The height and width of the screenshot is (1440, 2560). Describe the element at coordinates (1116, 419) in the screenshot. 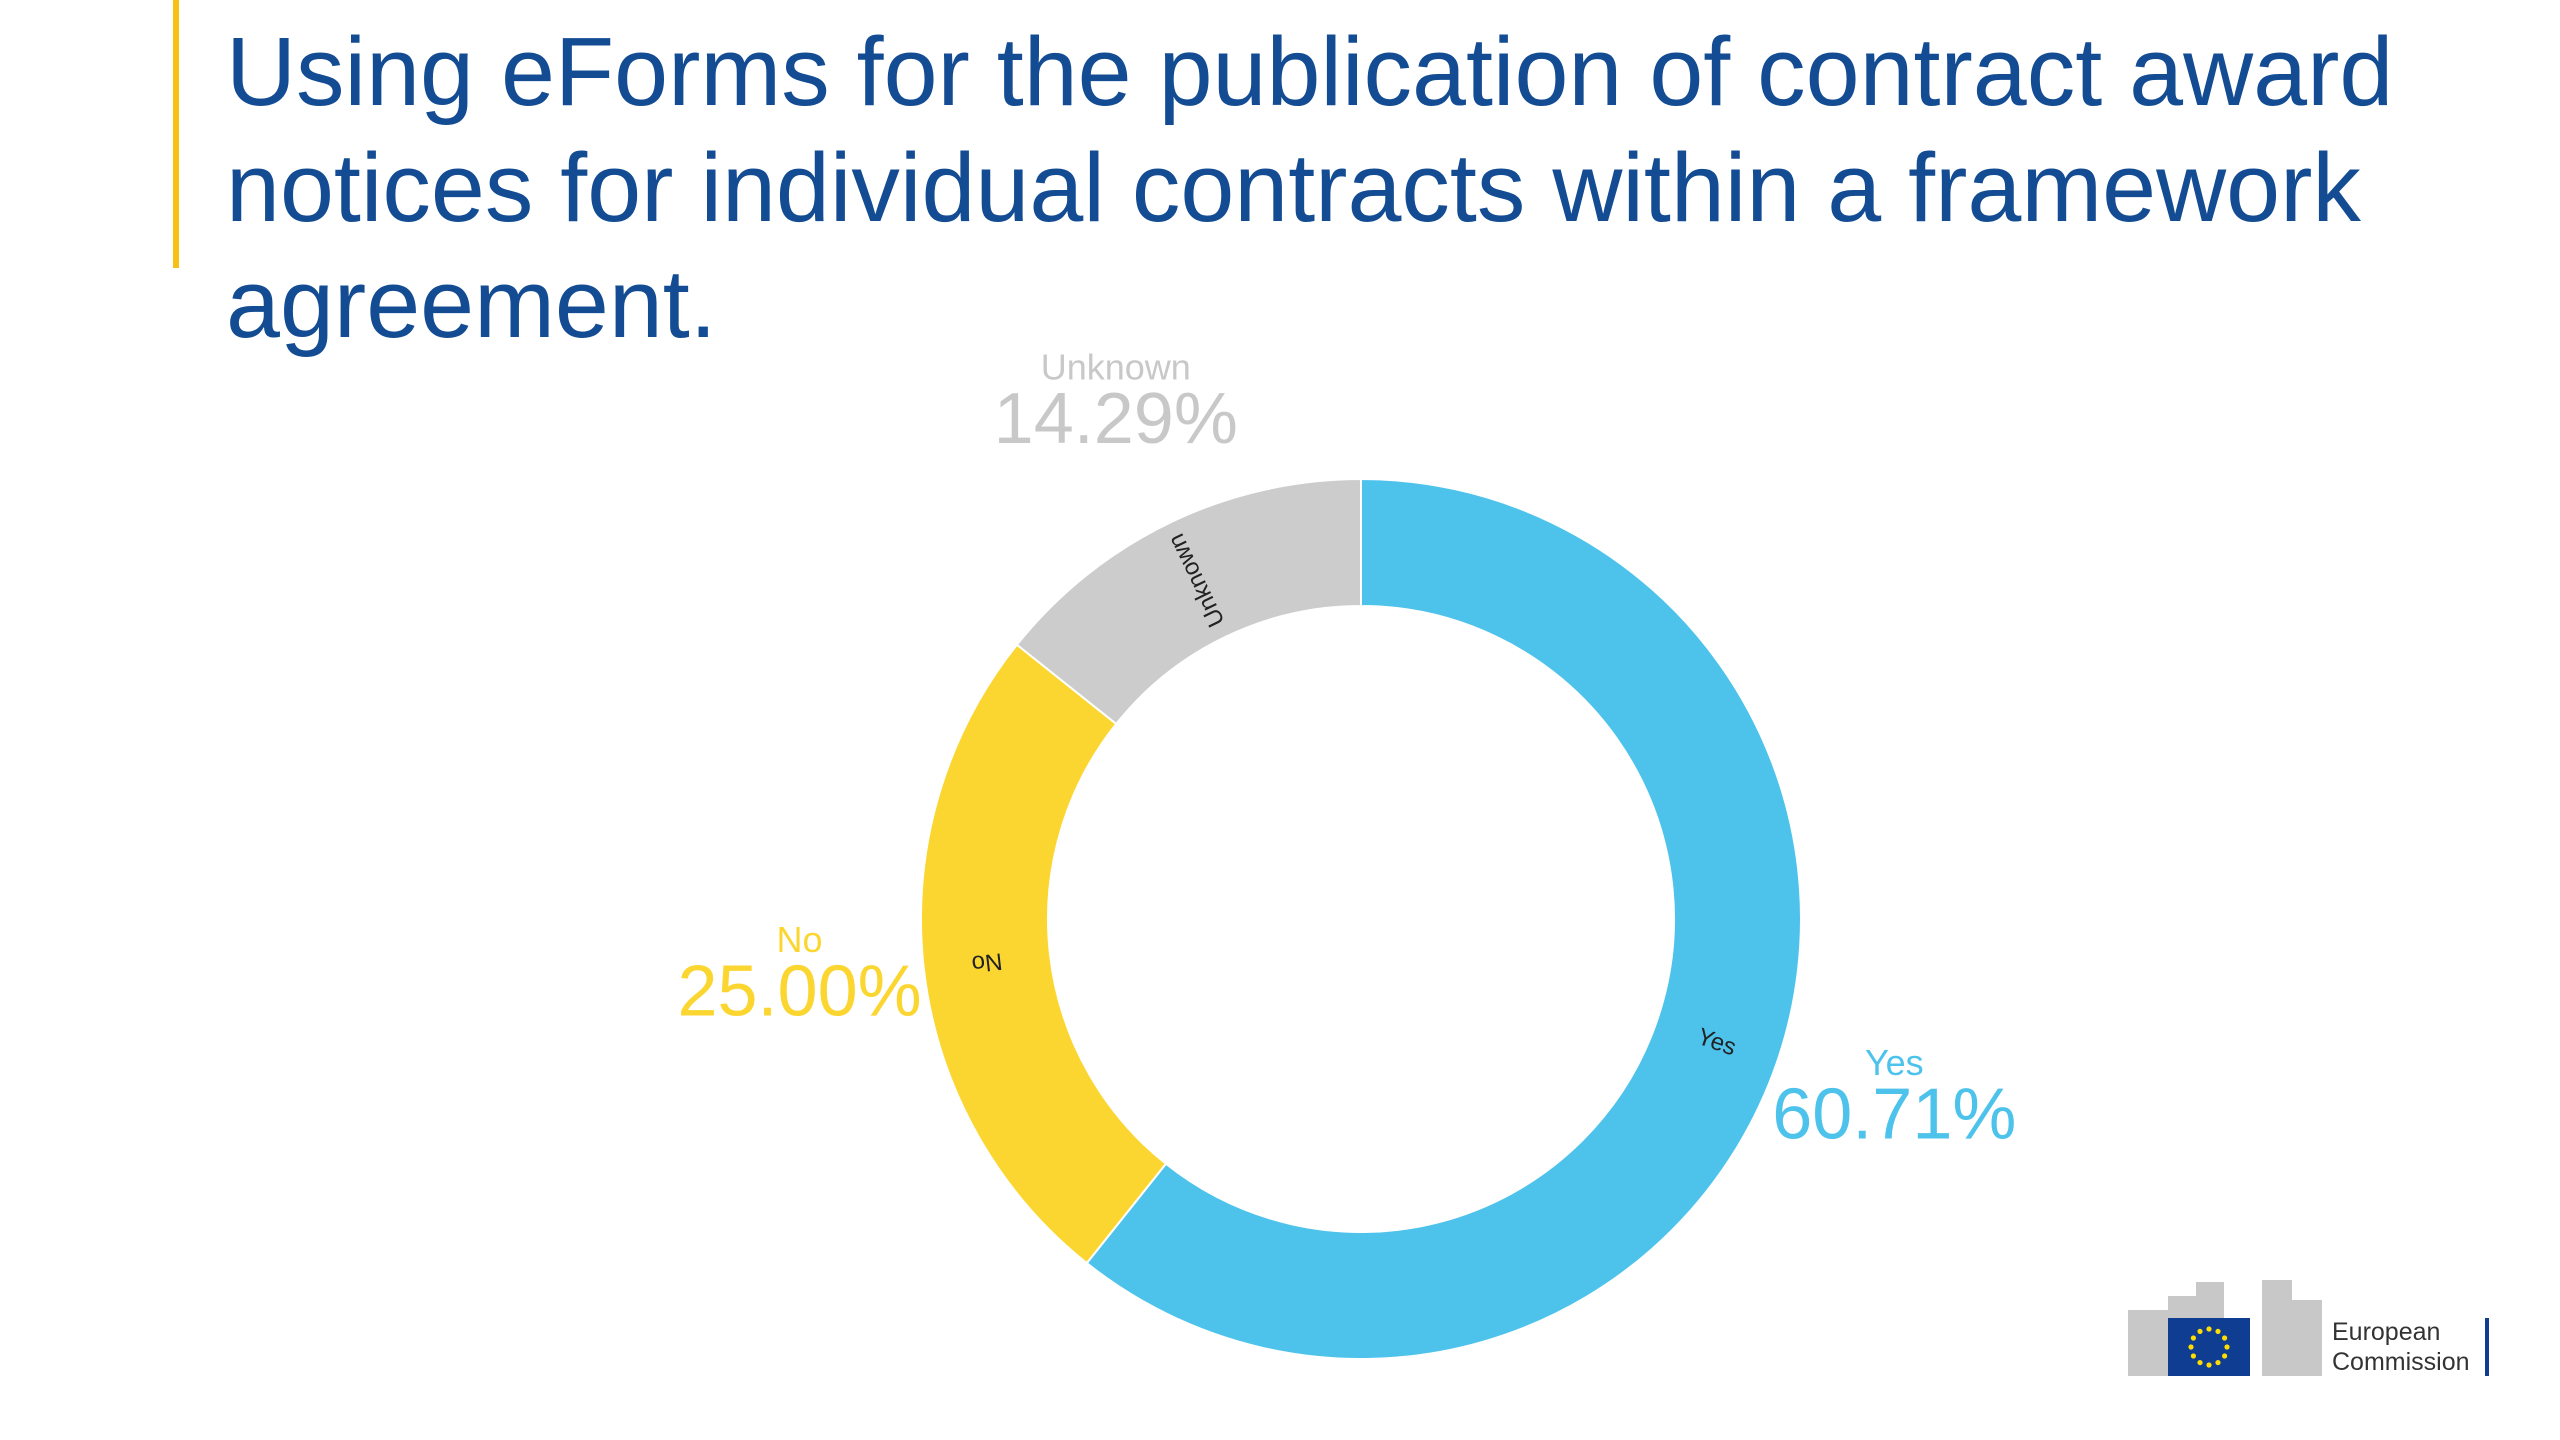

I see `outer-value-label: 14.29%` at that location.